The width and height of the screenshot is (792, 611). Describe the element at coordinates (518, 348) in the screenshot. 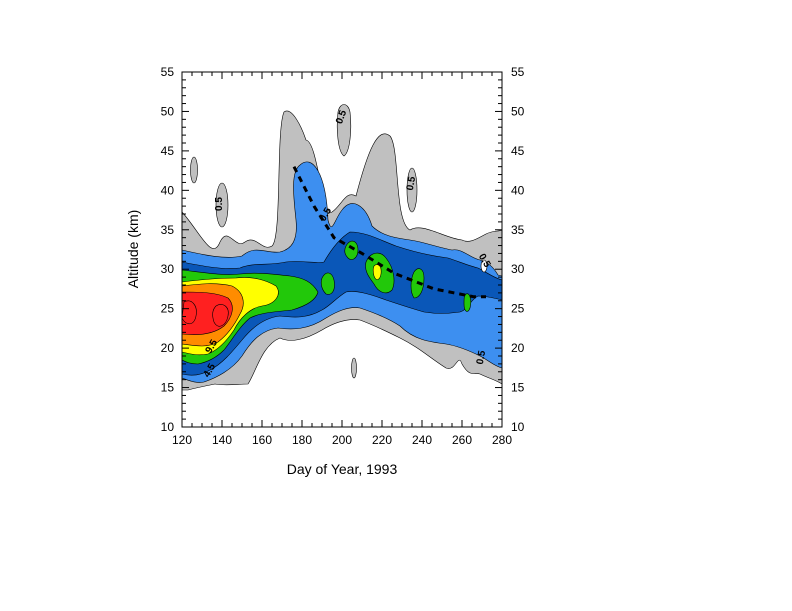

I see `y-tick-label-right: 20` at that location.